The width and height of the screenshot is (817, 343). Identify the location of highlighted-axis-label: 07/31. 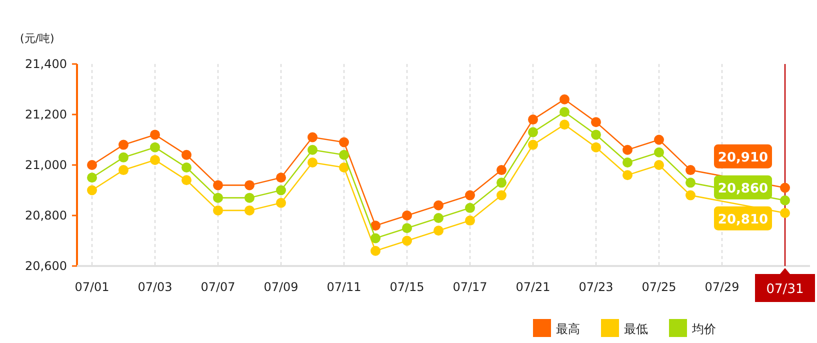
(785, 285).